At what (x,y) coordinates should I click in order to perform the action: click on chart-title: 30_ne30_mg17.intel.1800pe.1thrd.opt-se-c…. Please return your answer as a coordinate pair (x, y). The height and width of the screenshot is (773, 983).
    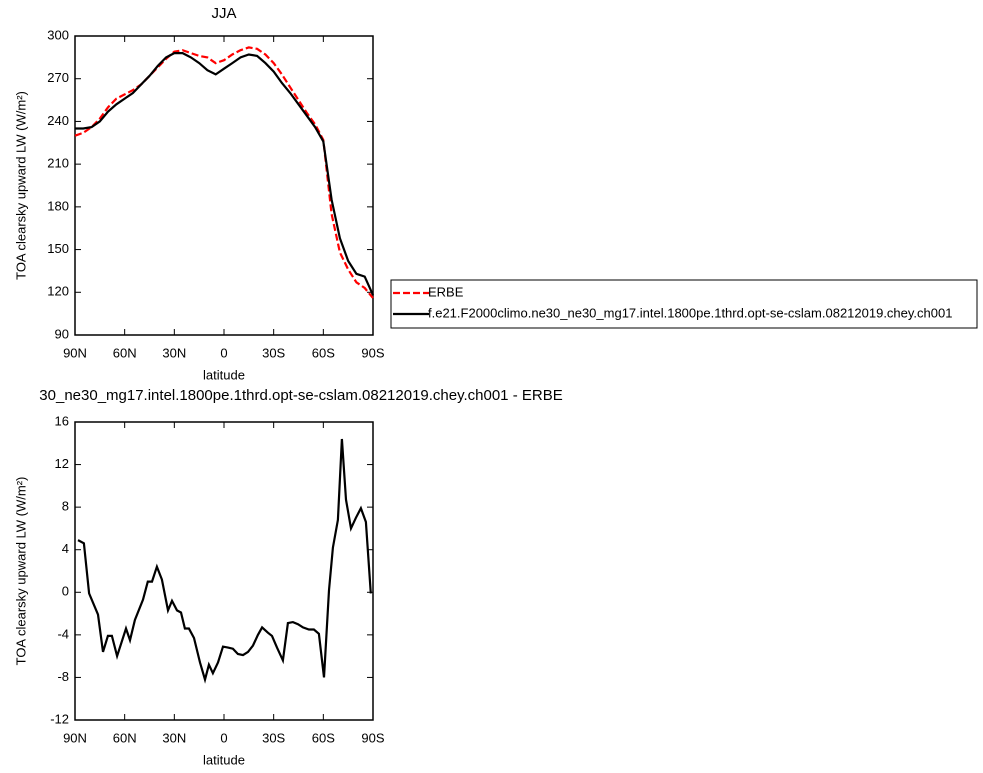
    Looking at the image, I should click on (300, 395).